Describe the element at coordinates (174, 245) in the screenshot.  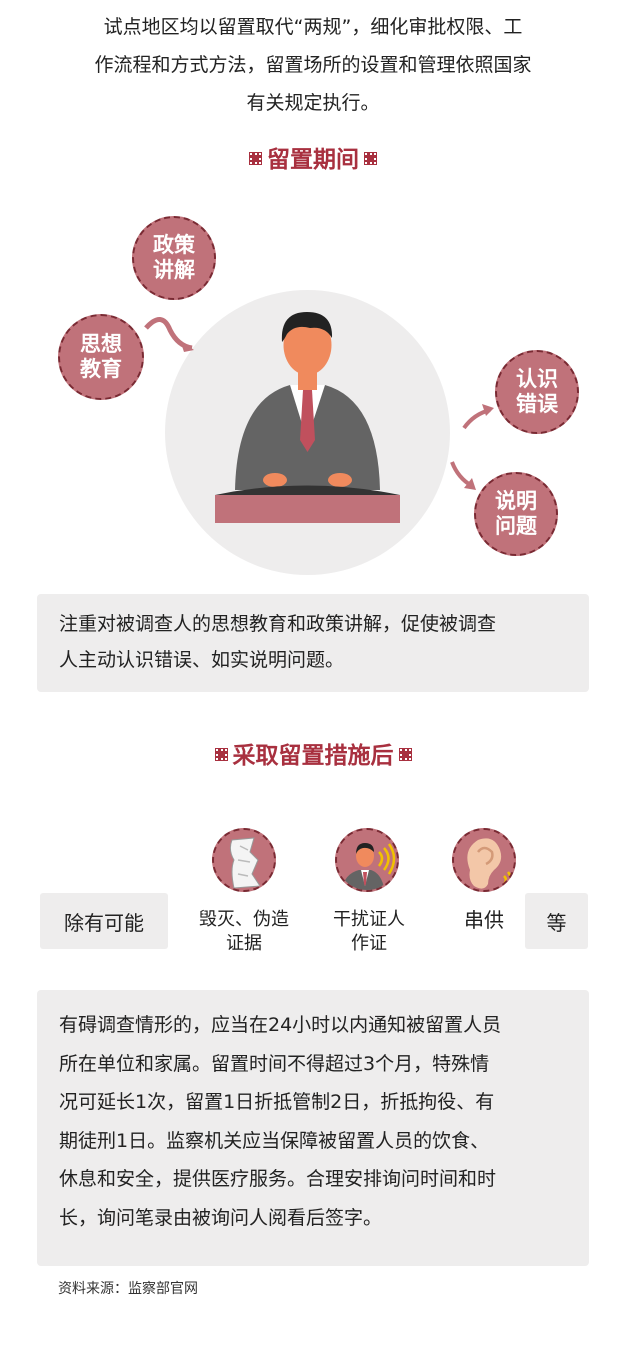
I see `bubble-text: 政策` at that location.